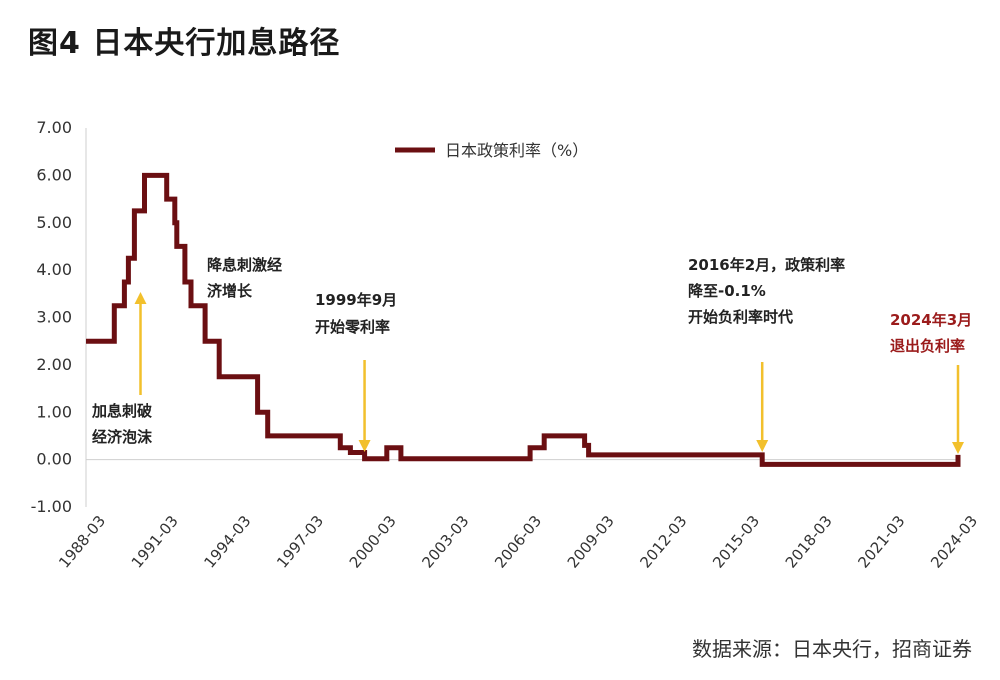 The image size is (1000, 680). What do you see at coordinates (591, 542) in the screenshot?
I see `x-tick-label: 2009-03` at bounding box center [591, 542].